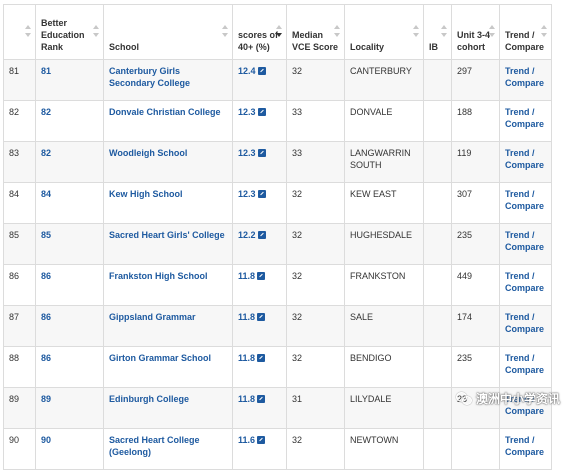 Image resolution: width=566 pixels, height=470 pixels. I want to click on rank-link-cell: 89, so click(69, 408).